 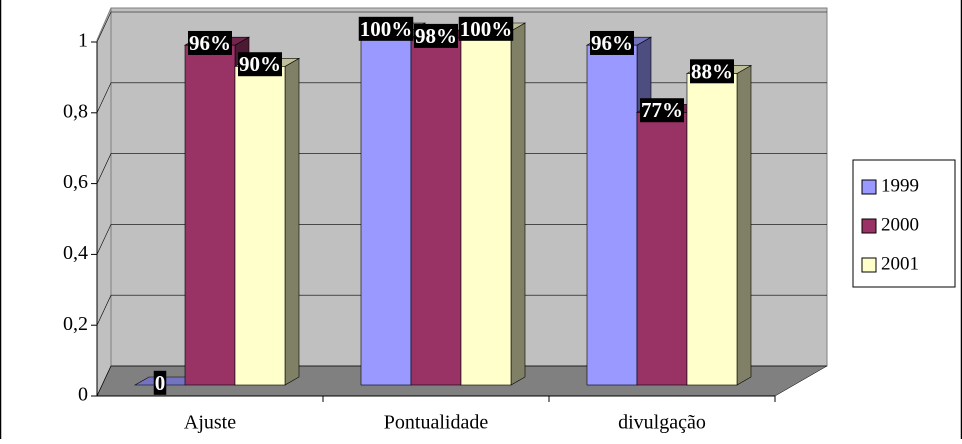 I want to click on value-label: 77%, so click(x=662, y=110).